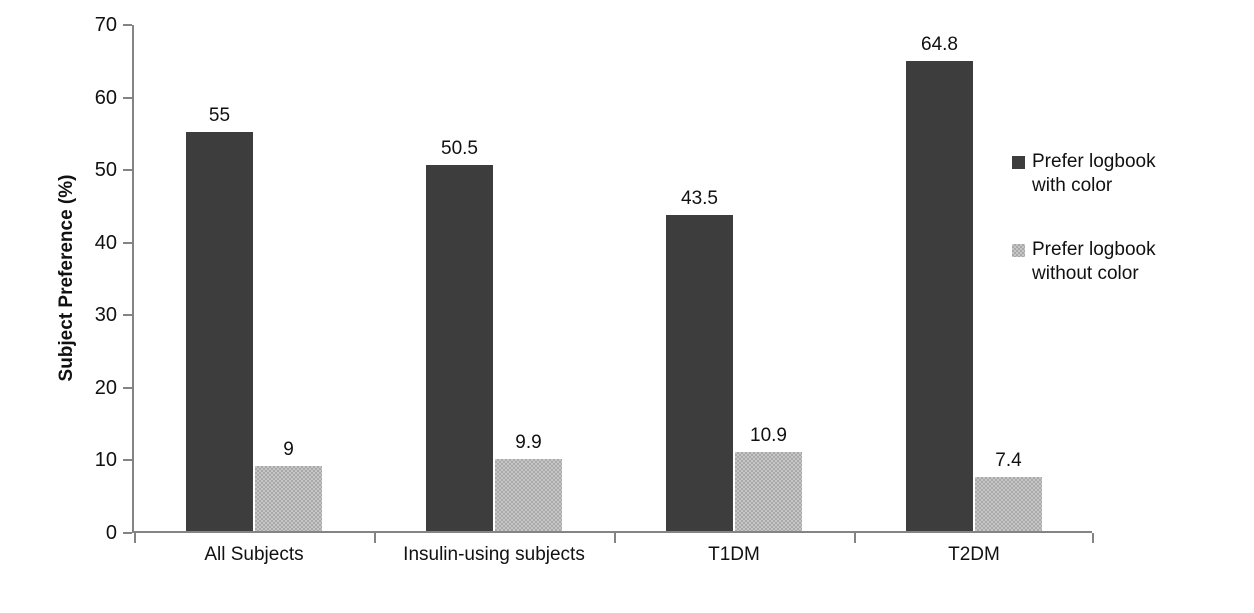 Image resolution: width=1254 pixels, height=613 pixels. What do you see at coordinates (459, 148) in the screenshot?
I see `bar-value-label: 50.5` at bounding box center [459, 148].